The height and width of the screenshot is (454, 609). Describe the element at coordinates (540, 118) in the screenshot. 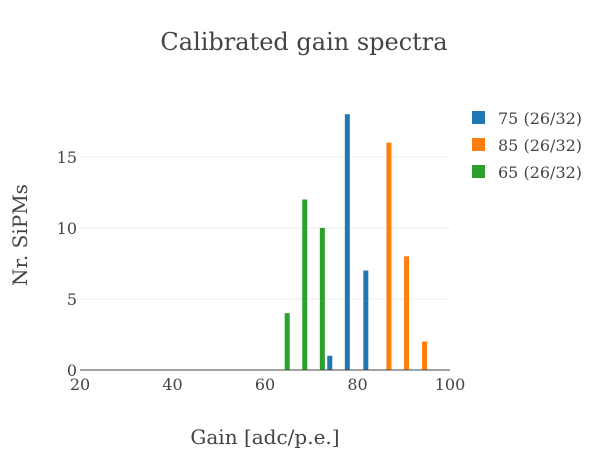

I see `legend-label: 75 (26/32)` at that location.